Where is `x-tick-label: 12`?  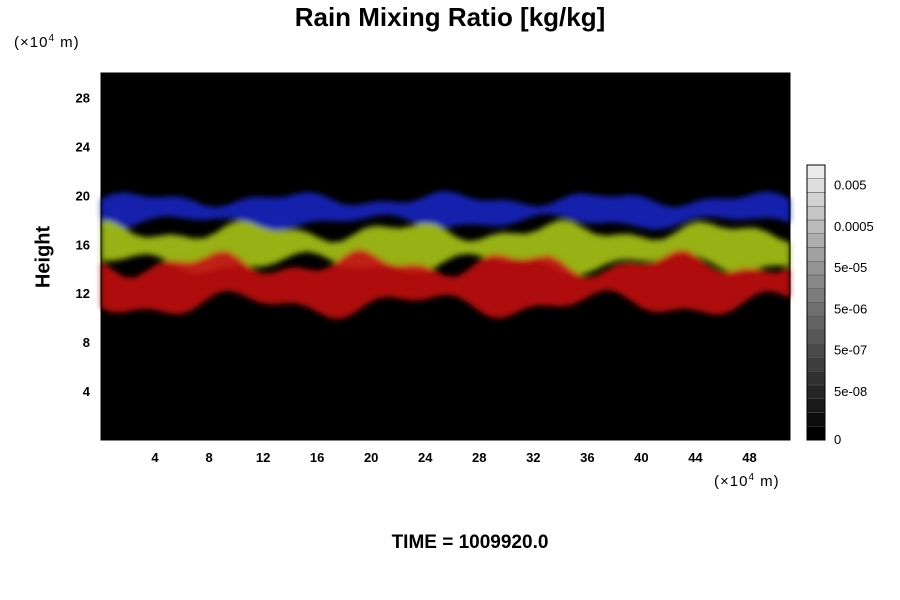 x-tick-label: 12 is located at coordinates (263, 457).